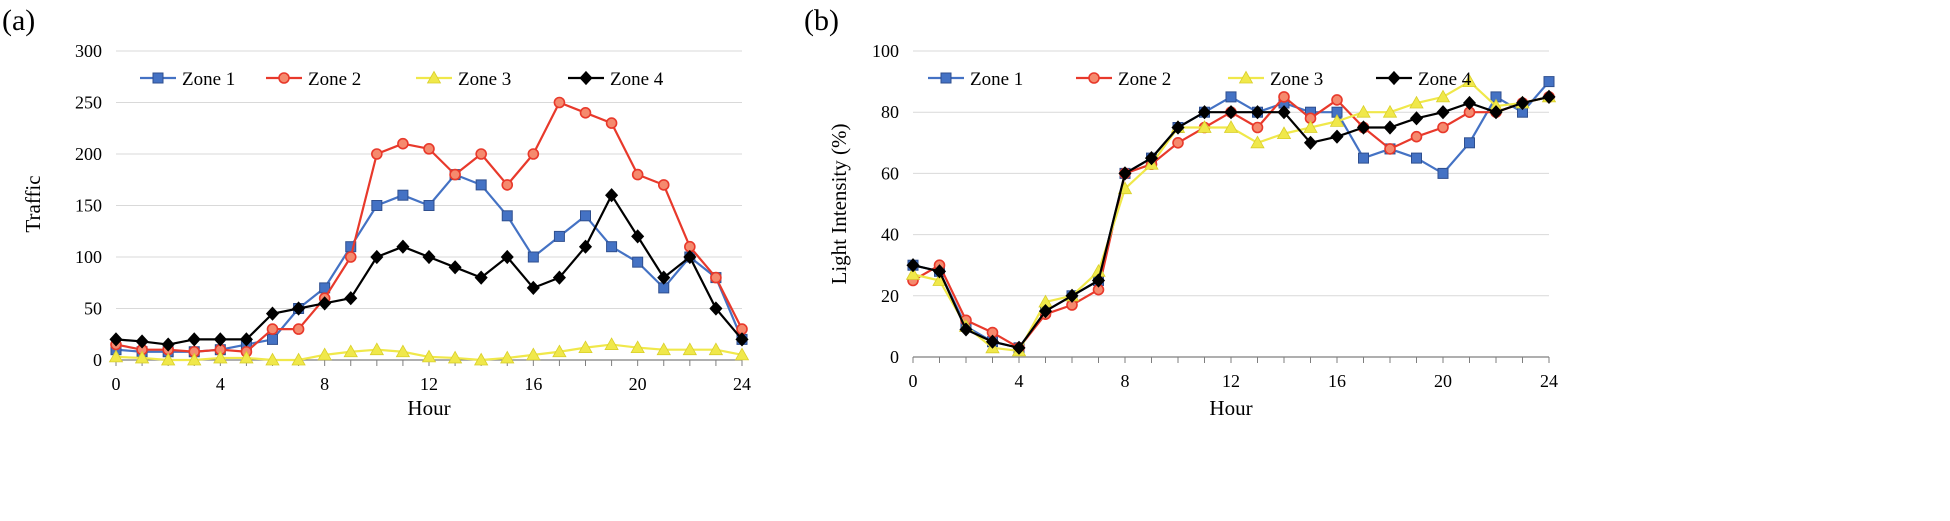 The width and height of the screenshot is (1950, 521). Describe the element at coordinates (616, 79) in the screenshot. I see `legend-item-zone-4: Zone 4` at that location.